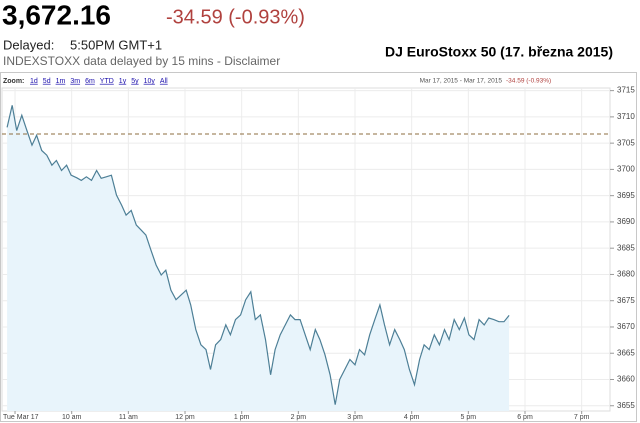 This screenshot has height=423, width=640. Describe the element at coordinates (525, 417) in the screenshot. I see `x-tick-label: 6 pm` at that location.